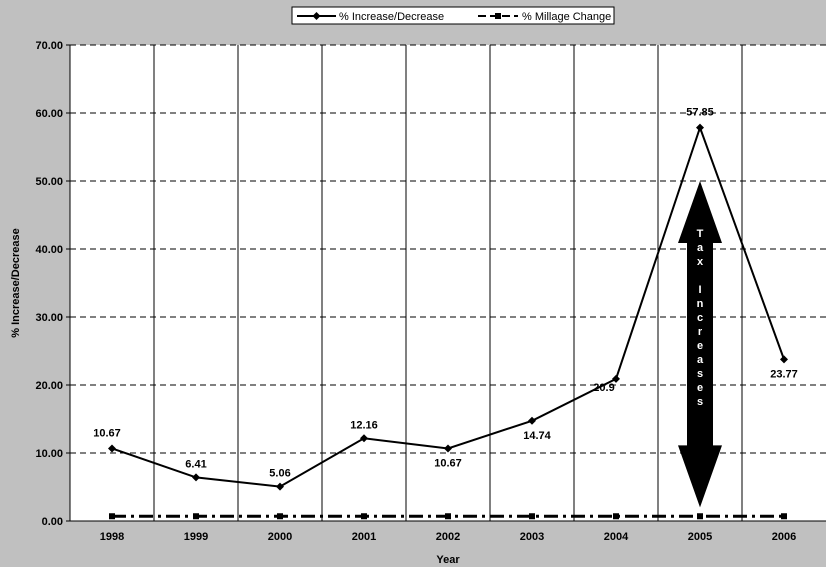 The height and width of the screenshot is (567, 826). Describe the element at coordinates (316, 16) in the screenshot. I see `legend-marker-increase` at that location.